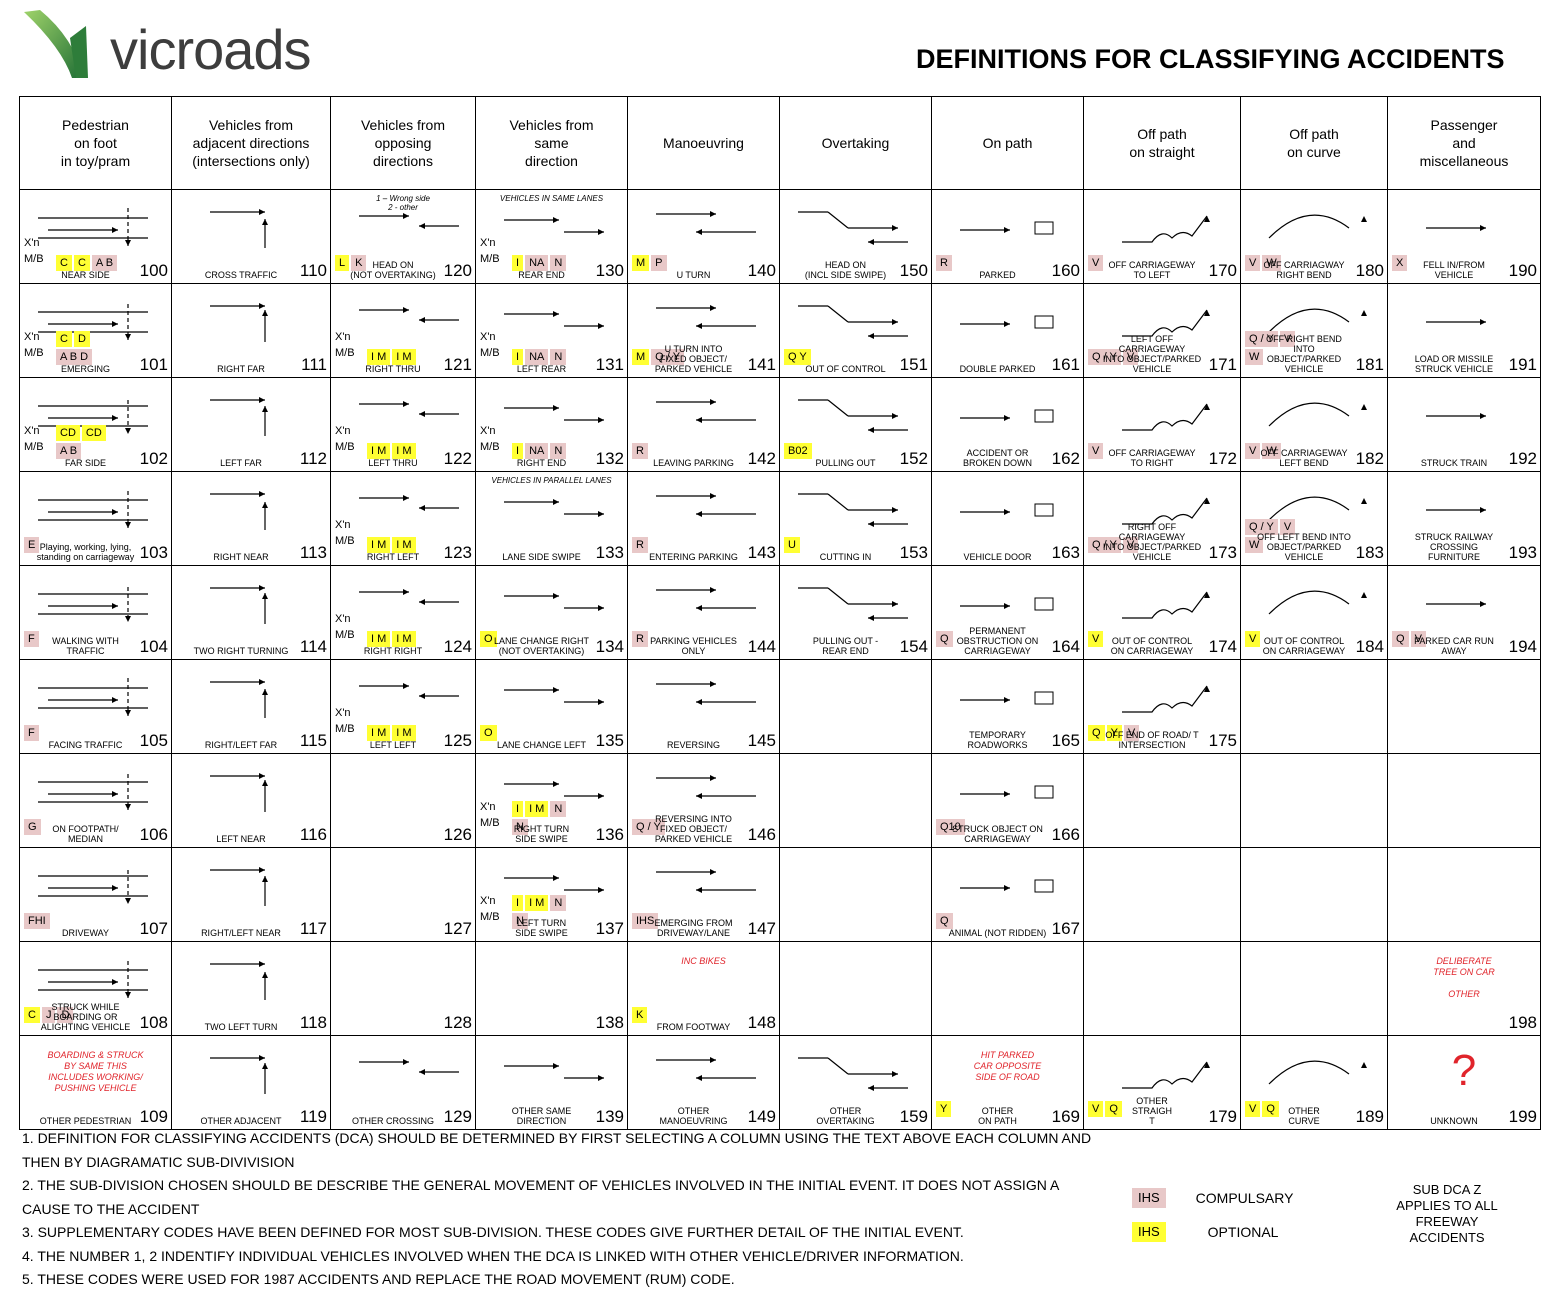 This screenshot has height=1292, width=1566. I want to click on legend-compulsory-label: COMPULSARY, so click(1244, 1198).